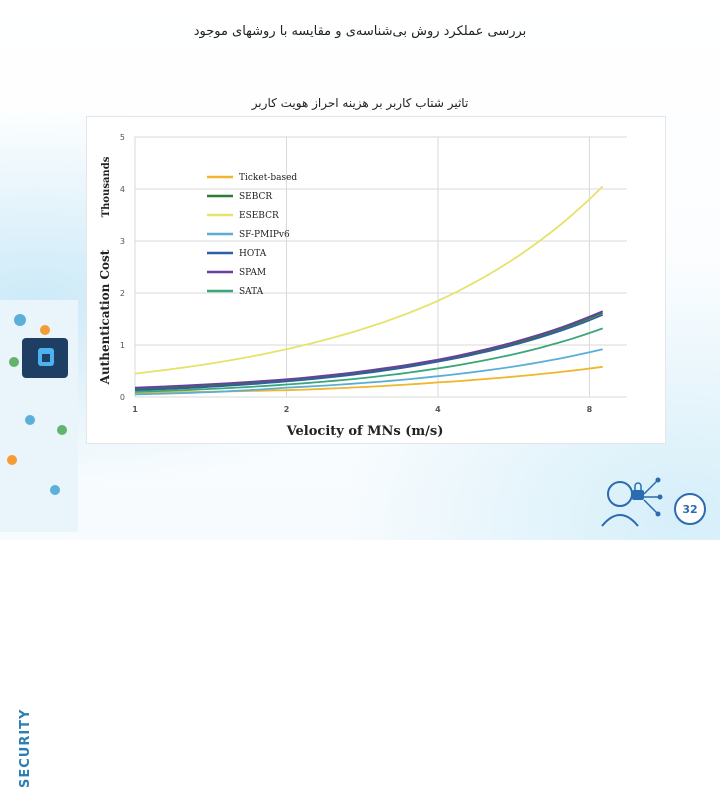 This screenshot has width=720, height=788. What do you see at coordinates (287, 409) in the screenshot?
I see `x-tick-label: 2` at bounding box center [287, 409].